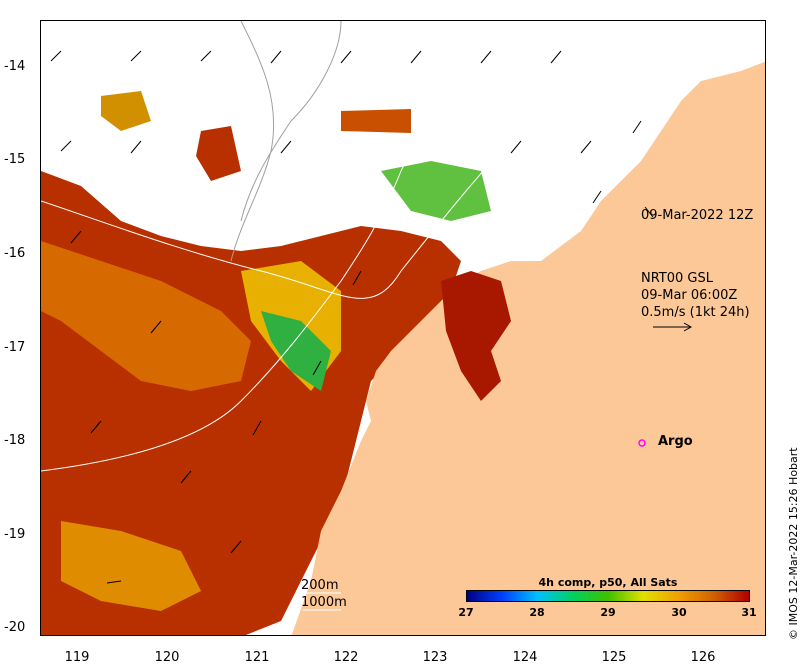 The height and width of the screenshot is (672, 810). I want to click on colorbar-title: 4h comp, p50, All Sats, so click(608, 582).